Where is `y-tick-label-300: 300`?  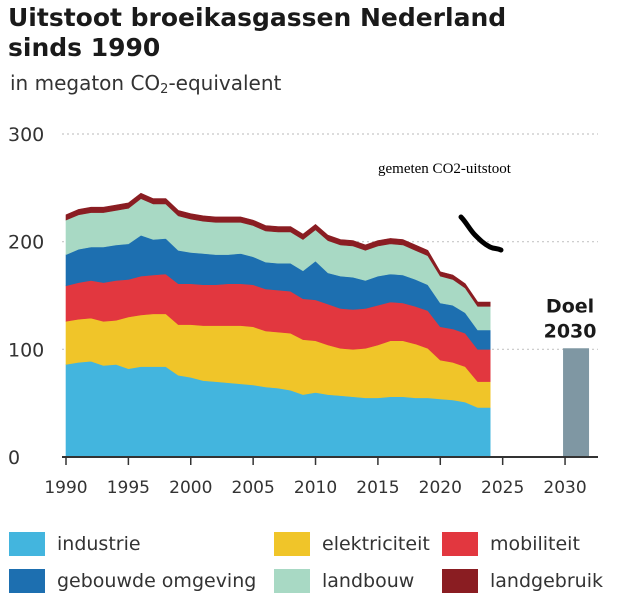 y-tick-label-300: 300 is located at coordinates (26, 135).